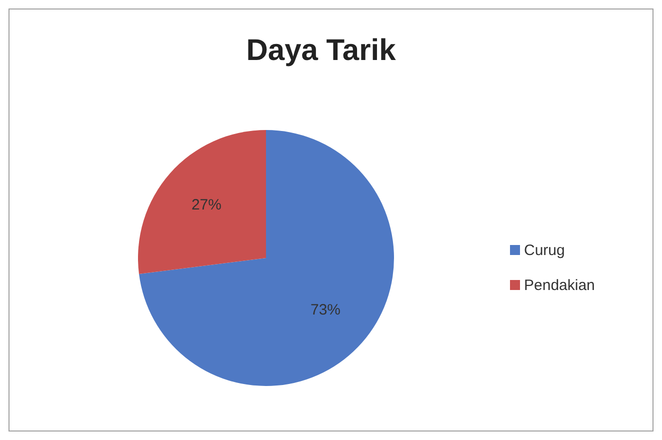 This screenshot has height=440, width=662. Describe the element at coordinates (544, 250) in the screenshot. I see `legend-label: Curug` at that location.